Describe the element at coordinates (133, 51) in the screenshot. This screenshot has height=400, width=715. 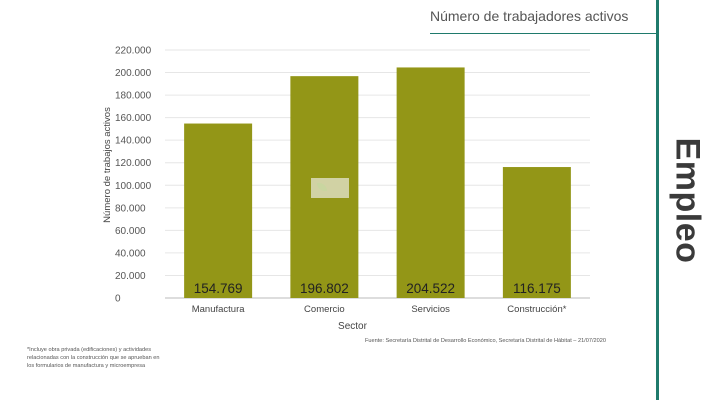
I see `y-tick-label: 220.000` at that location.